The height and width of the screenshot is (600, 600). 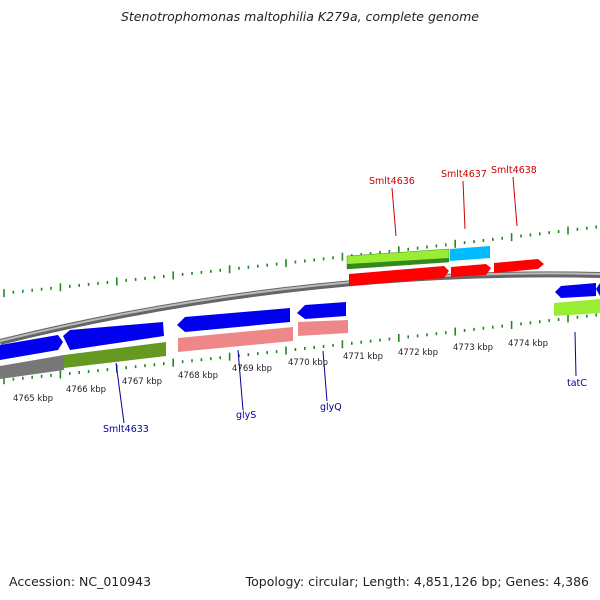 I want to click on gene-label-smlt4636: Smlt4636, so click(x=392, y=181).